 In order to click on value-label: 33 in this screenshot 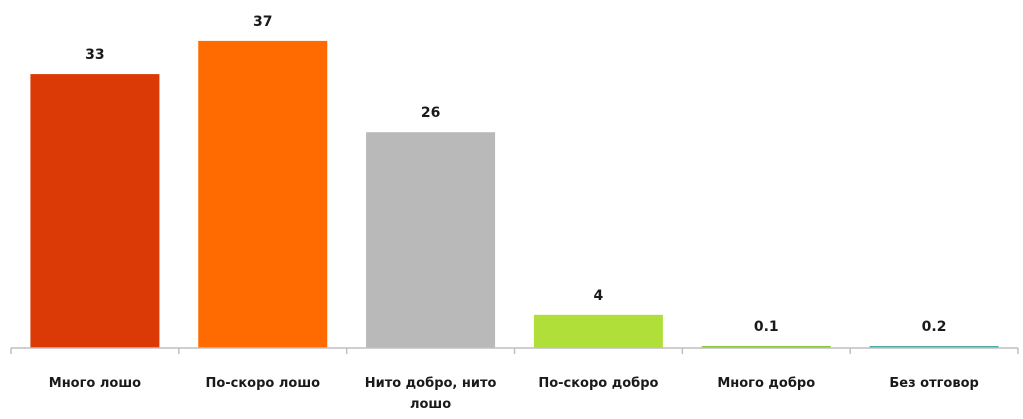, I will do `click(94, 55)`.